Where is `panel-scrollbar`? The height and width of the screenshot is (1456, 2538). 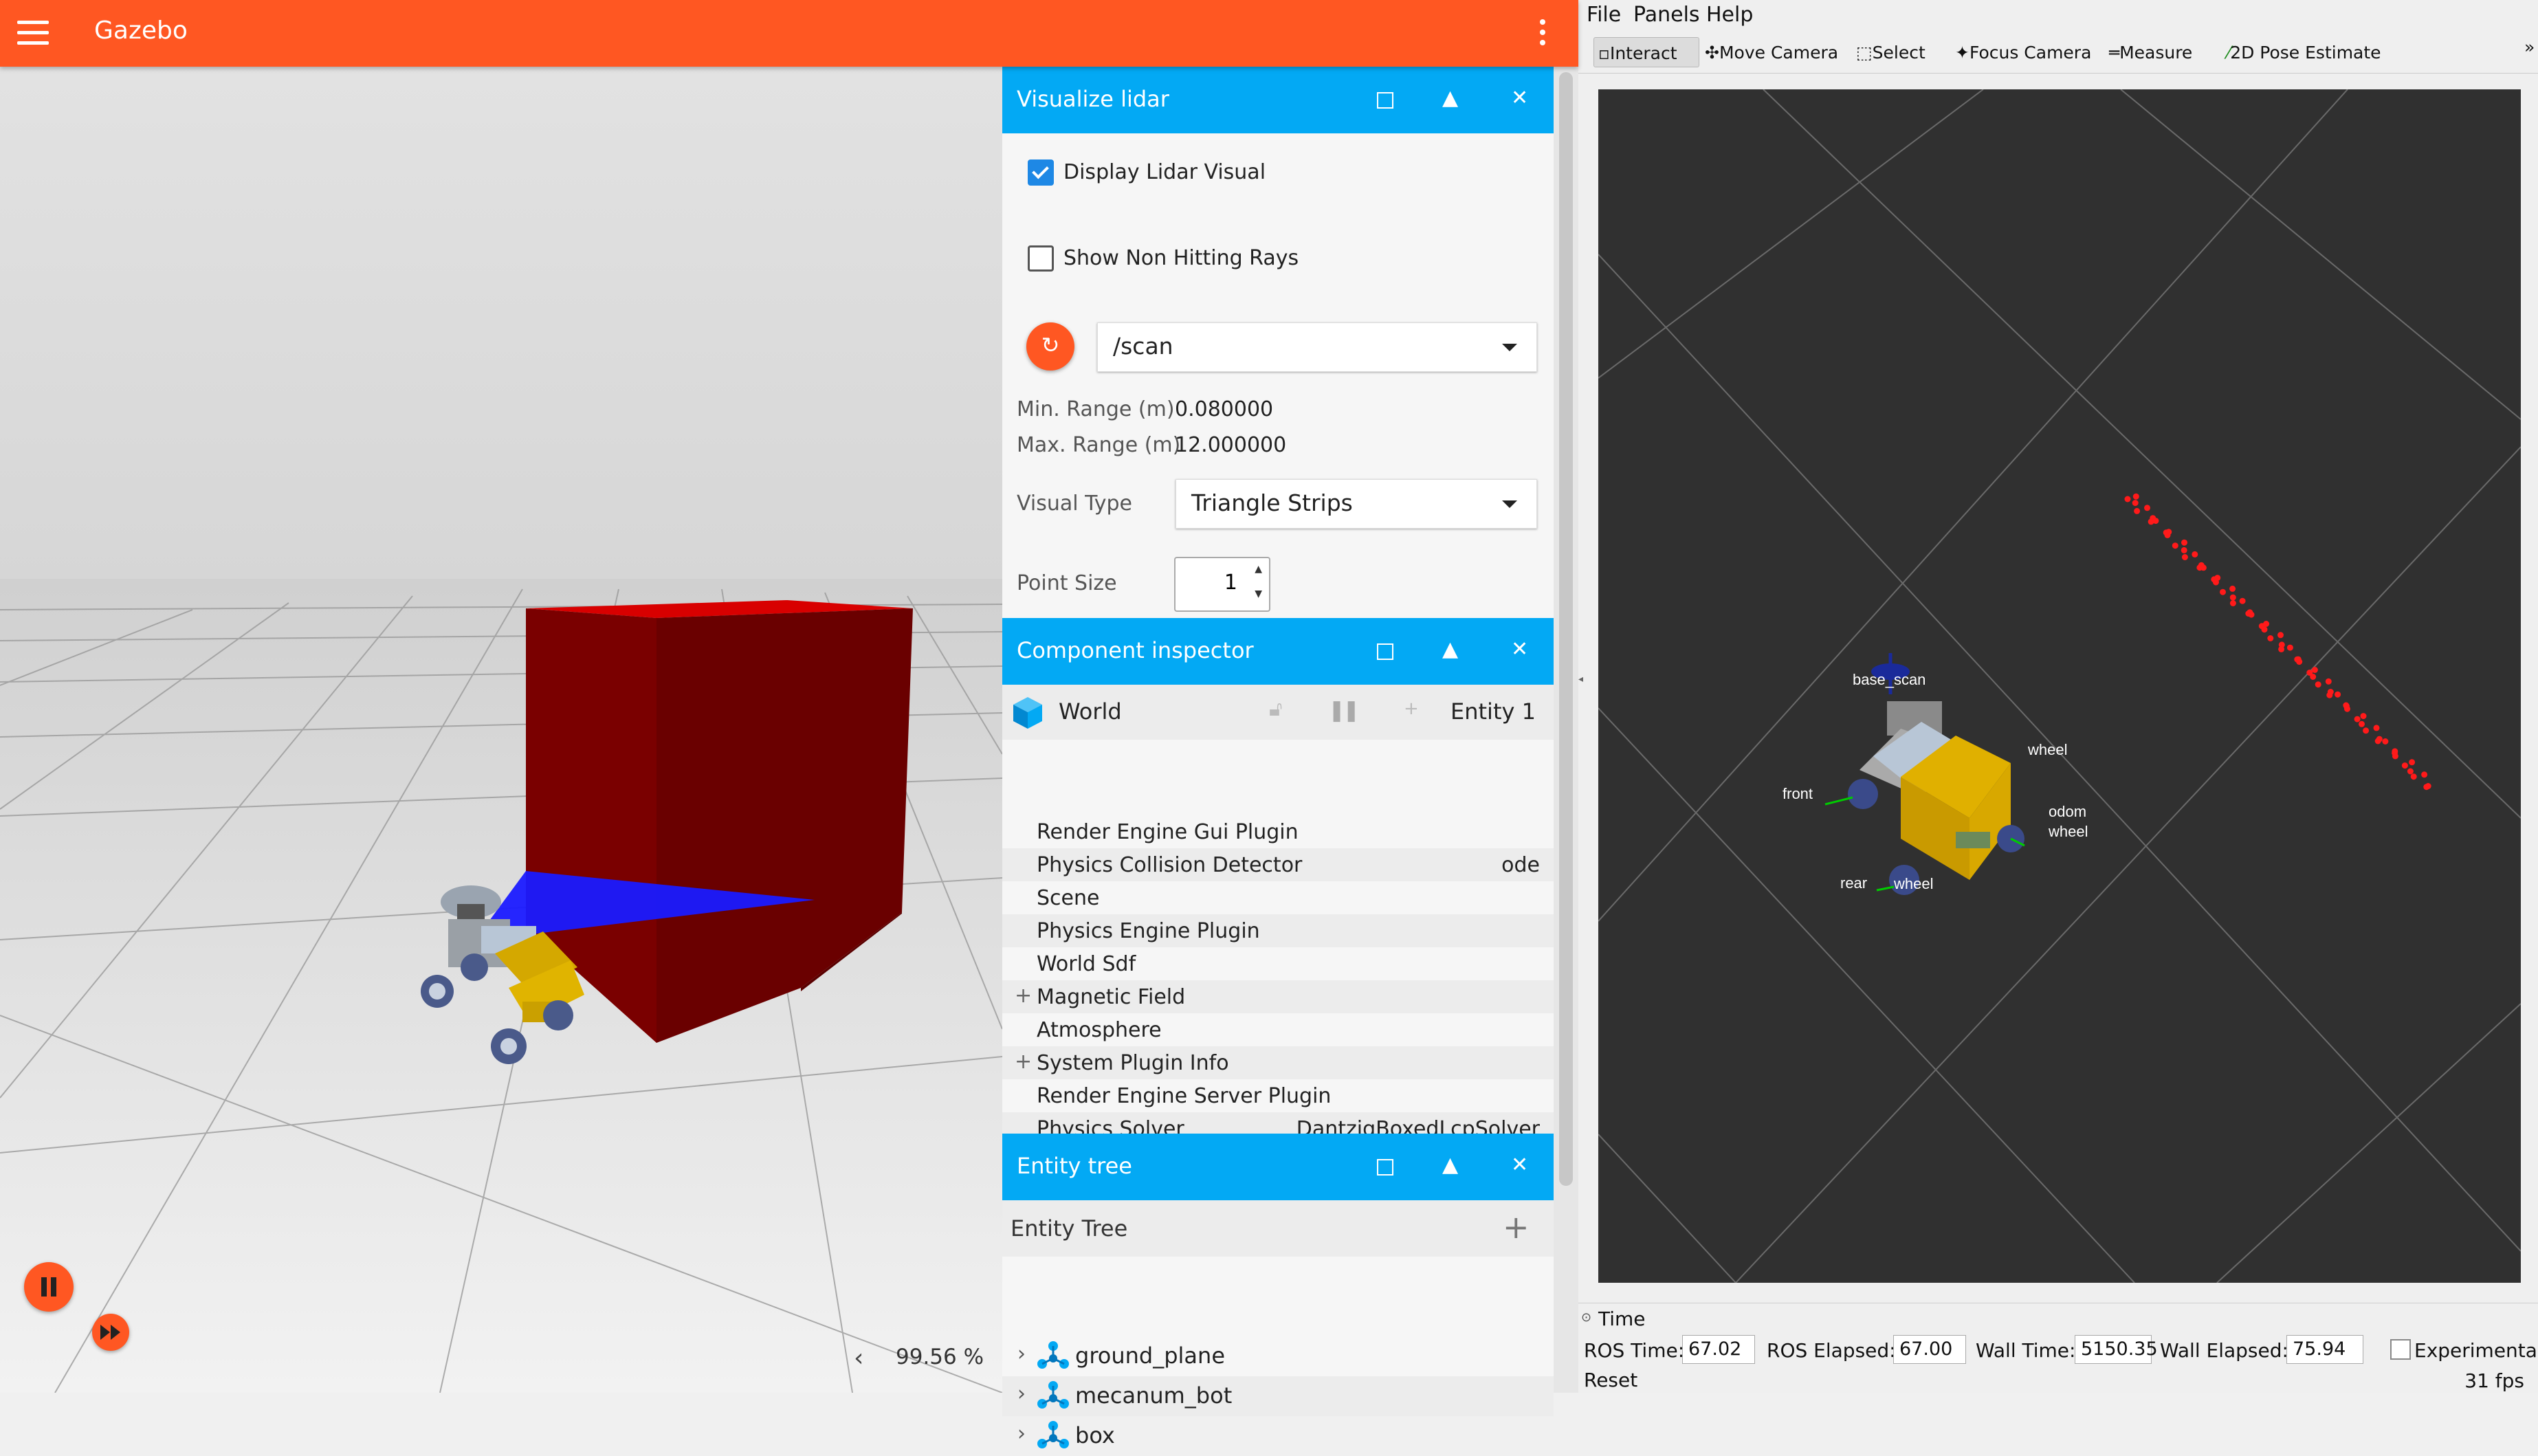 panel-scrollbar is located at coordinates (1566, 730).